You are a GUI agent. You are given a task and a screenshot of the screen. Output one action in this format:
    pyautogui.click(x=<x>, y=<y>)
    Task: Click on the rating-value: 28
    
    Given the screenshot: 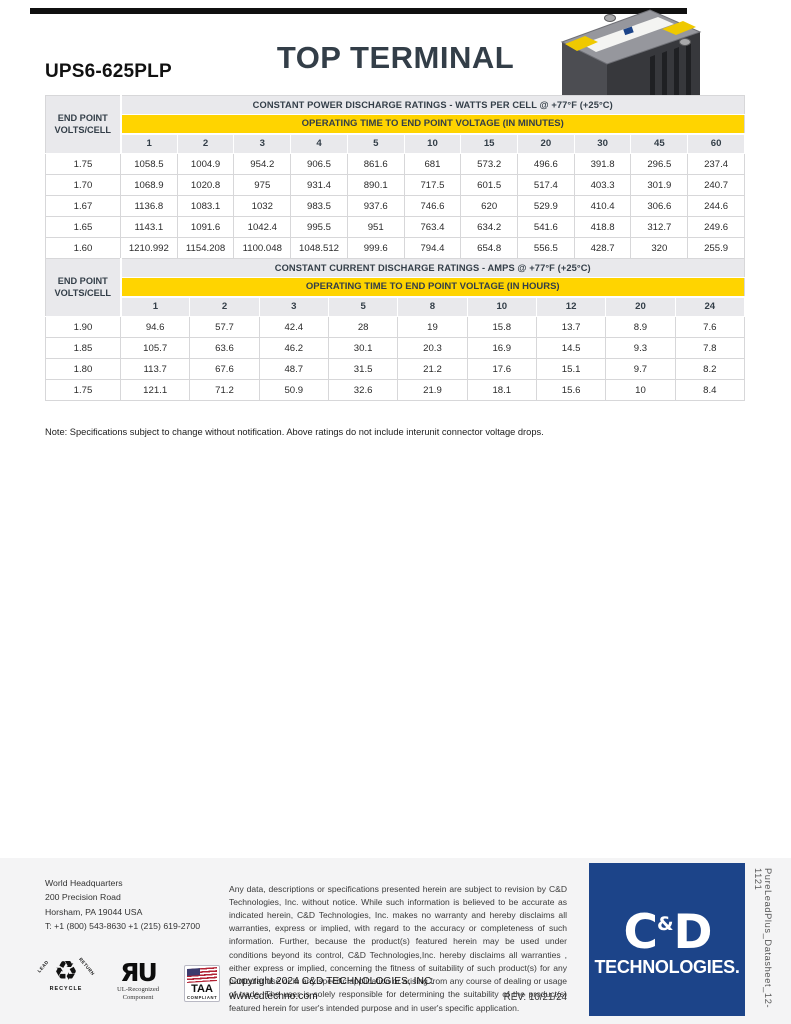 What is the action you would take?
    pyautogui.click(x=363, y=327)
    